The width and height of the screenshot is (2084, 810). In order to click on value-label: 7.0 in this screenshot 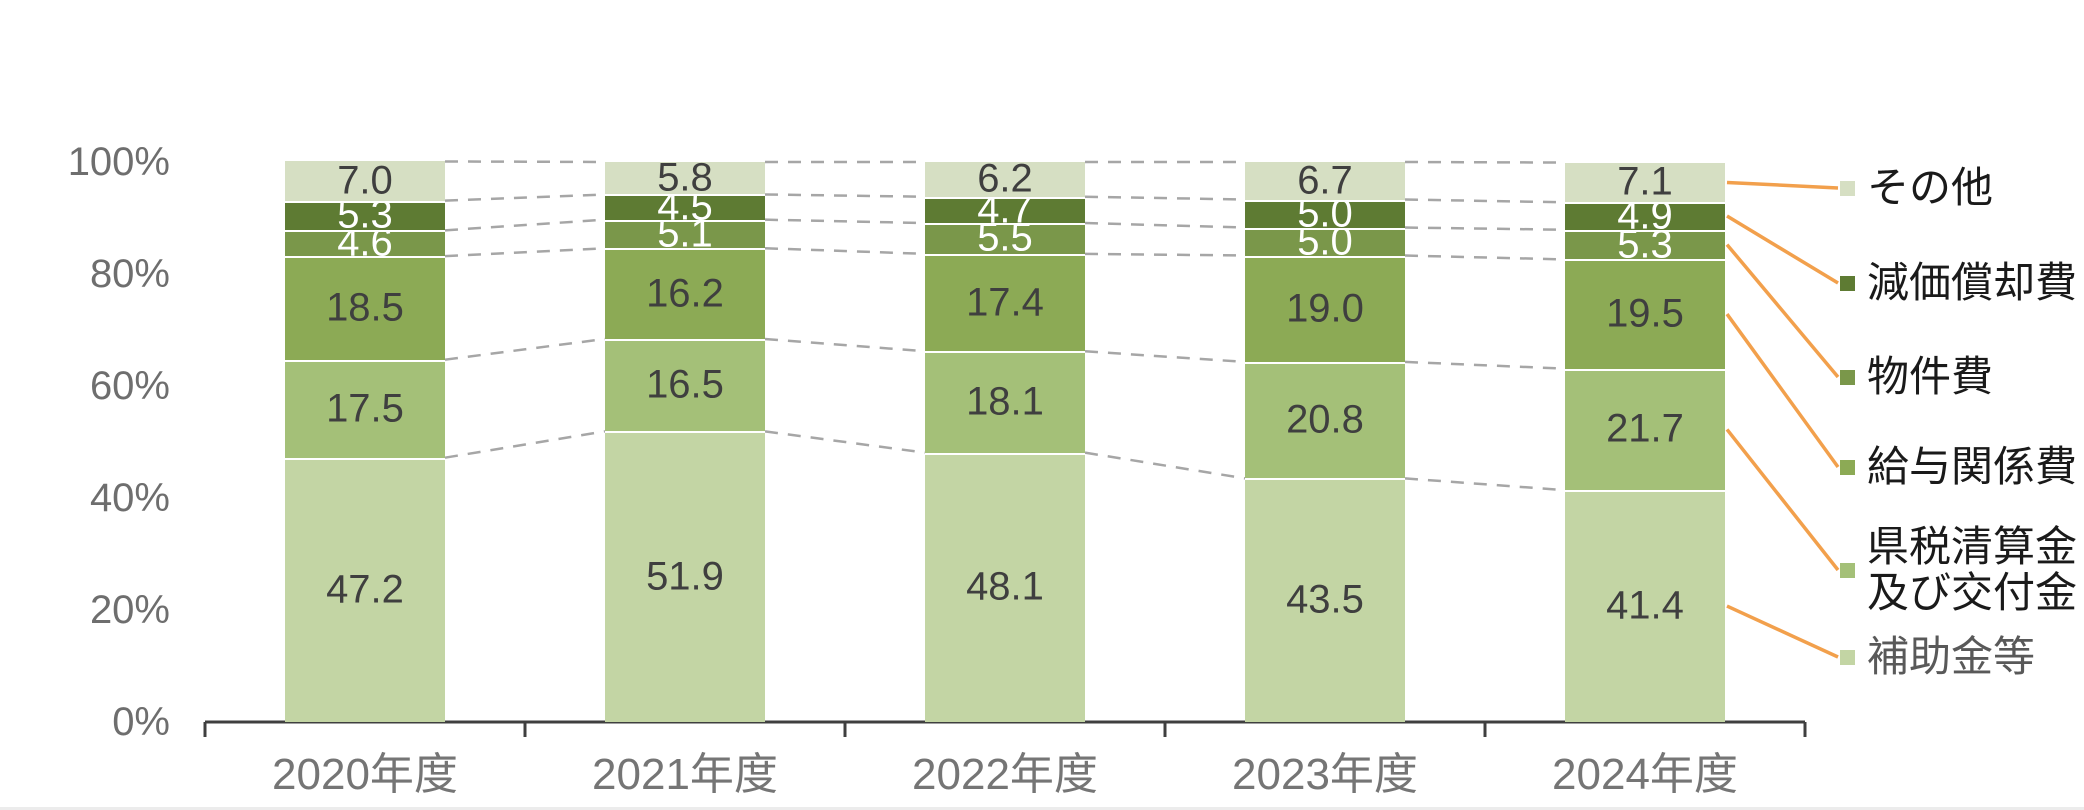, I will do `click(365, 180)`.